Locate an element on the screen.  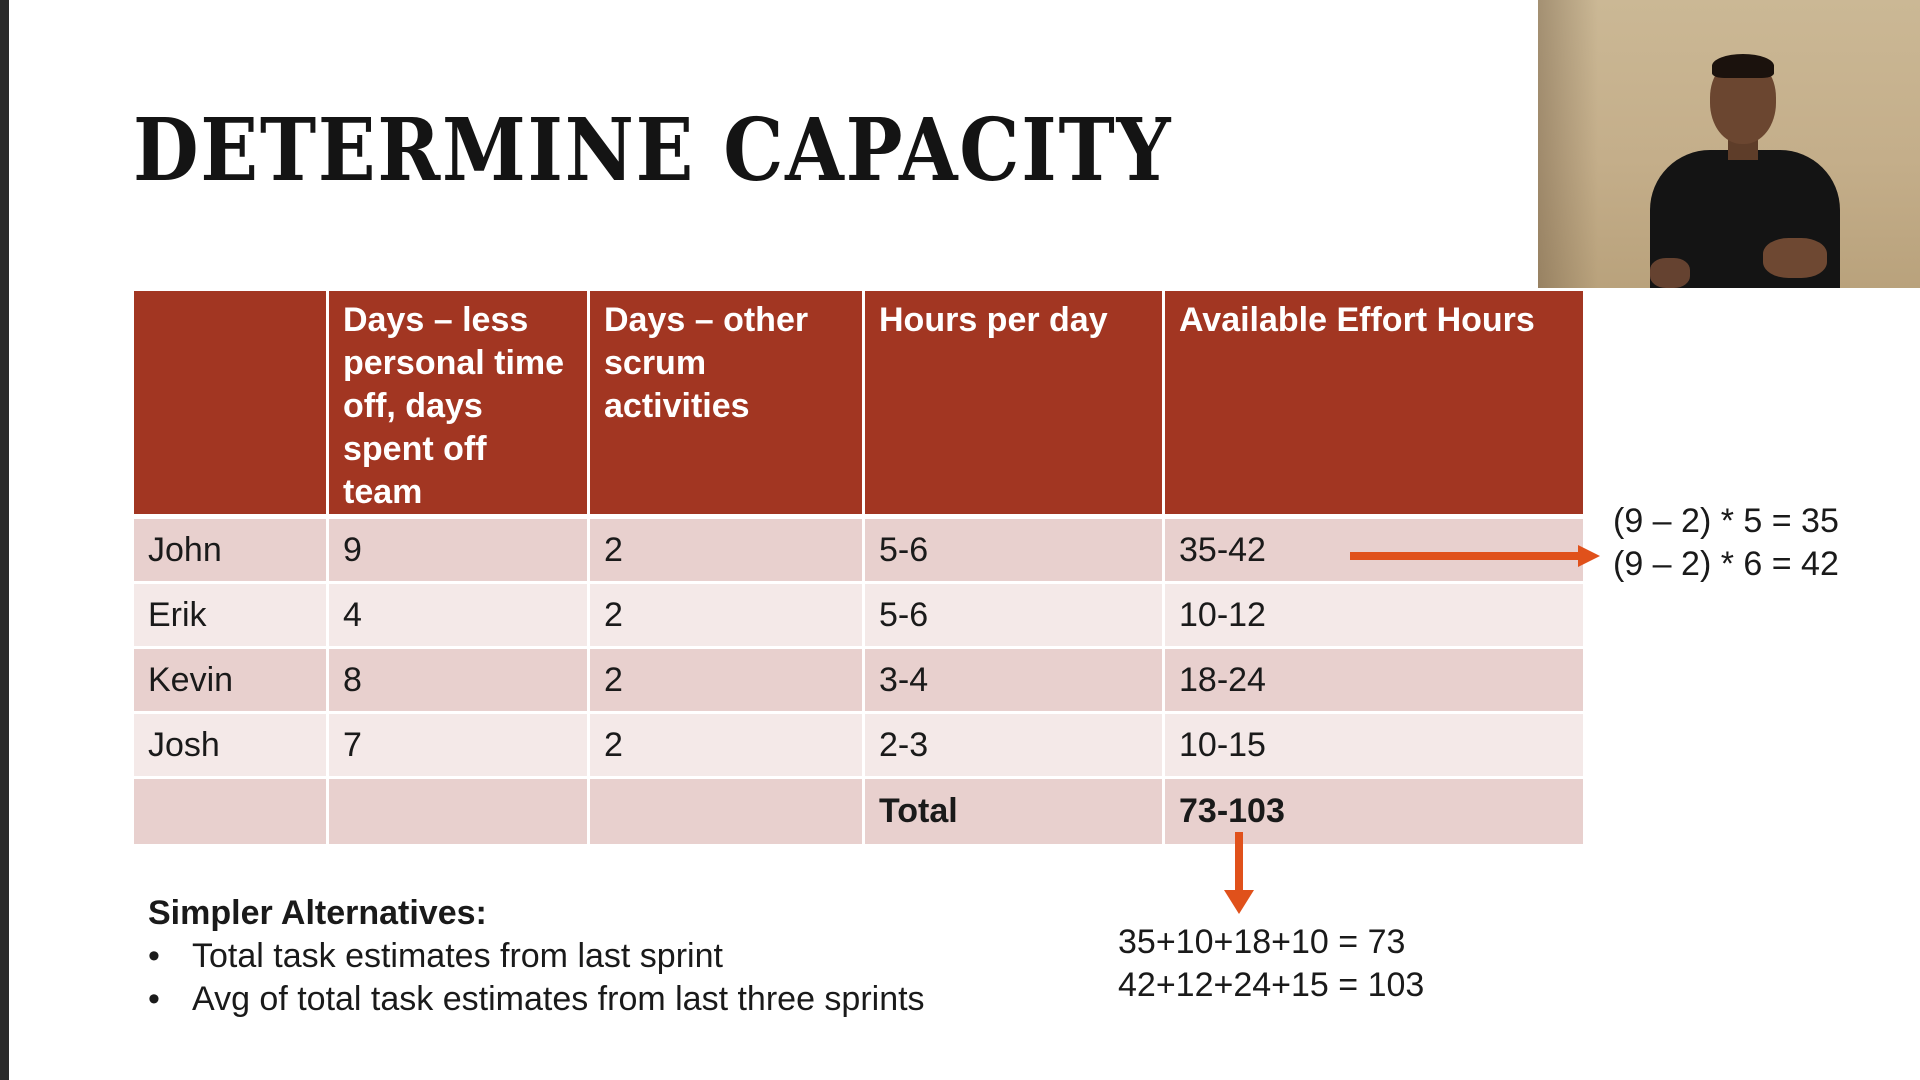
cell-days: 9 is located at coordinates (459, 551).